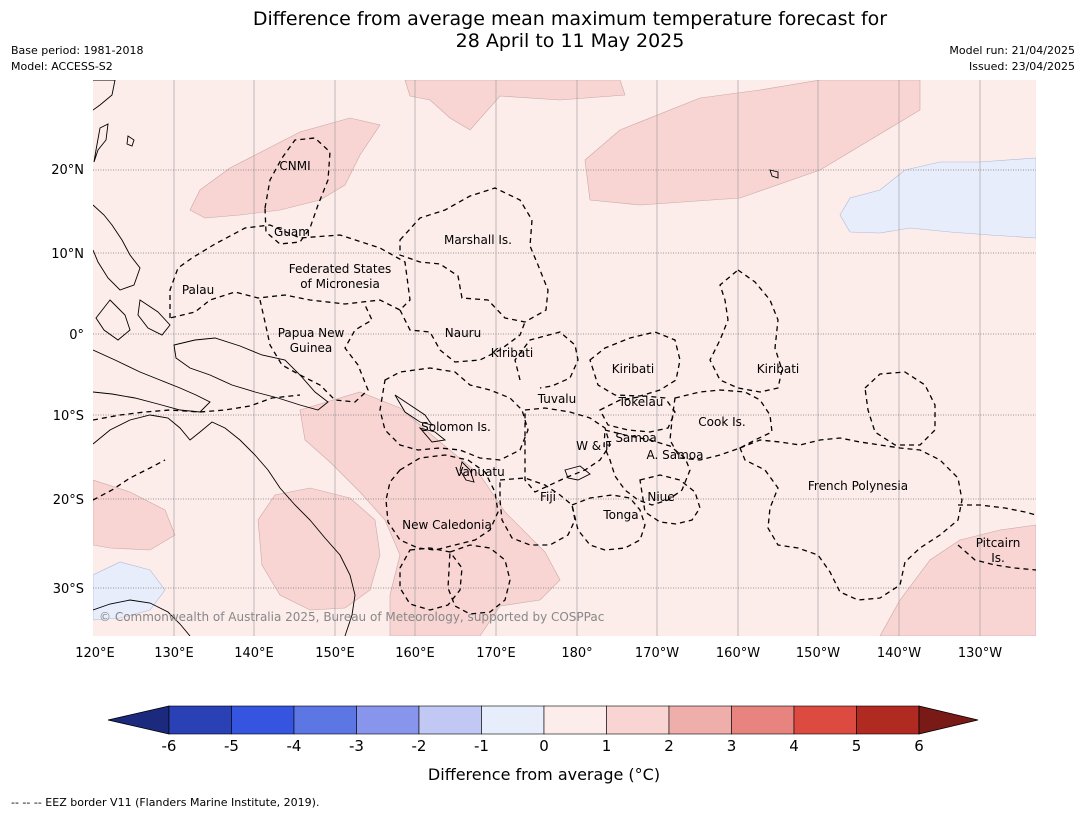 The image size is (1085, 816). Describe the element at coordinates (254, 653) in the screenshot. I see `lon-tick: 140°E` at that location.